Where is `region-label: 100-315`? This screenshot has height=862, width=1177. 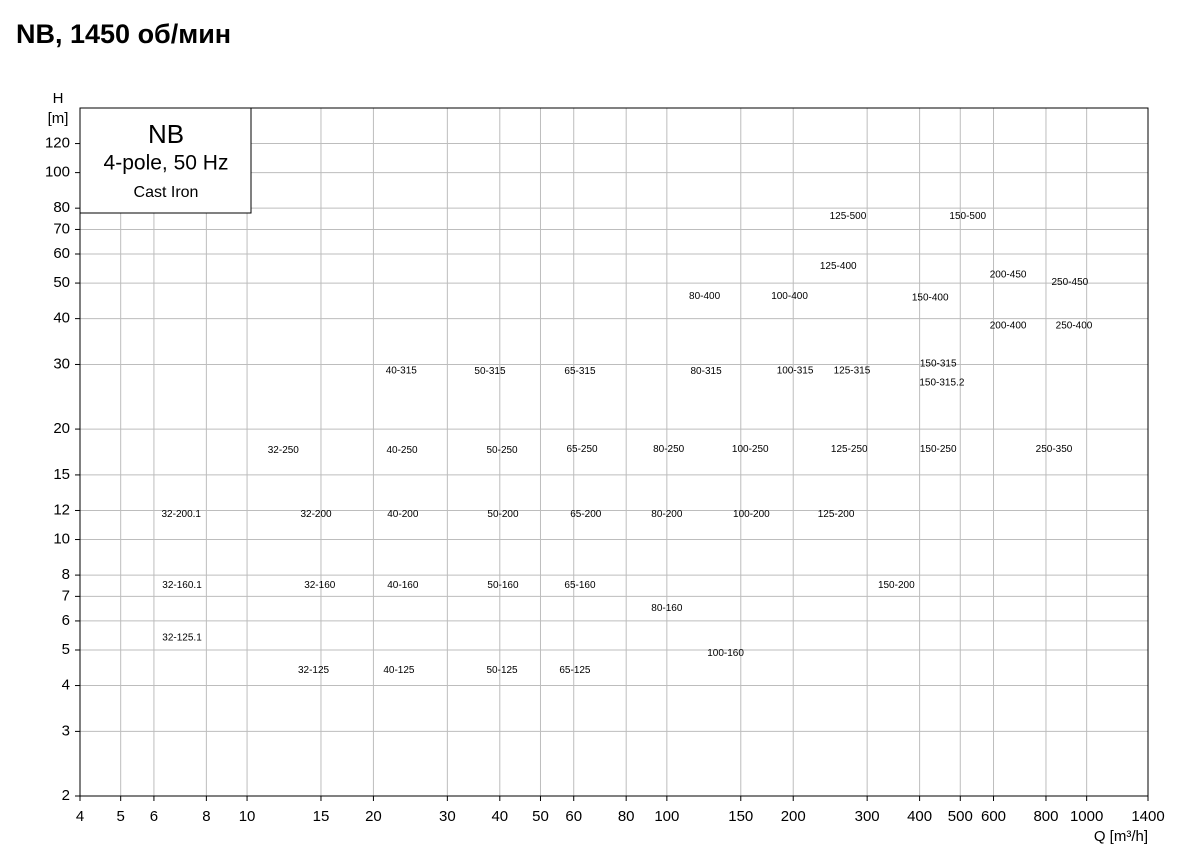
region-label: 100-315 is located at coordinates (795, 371).